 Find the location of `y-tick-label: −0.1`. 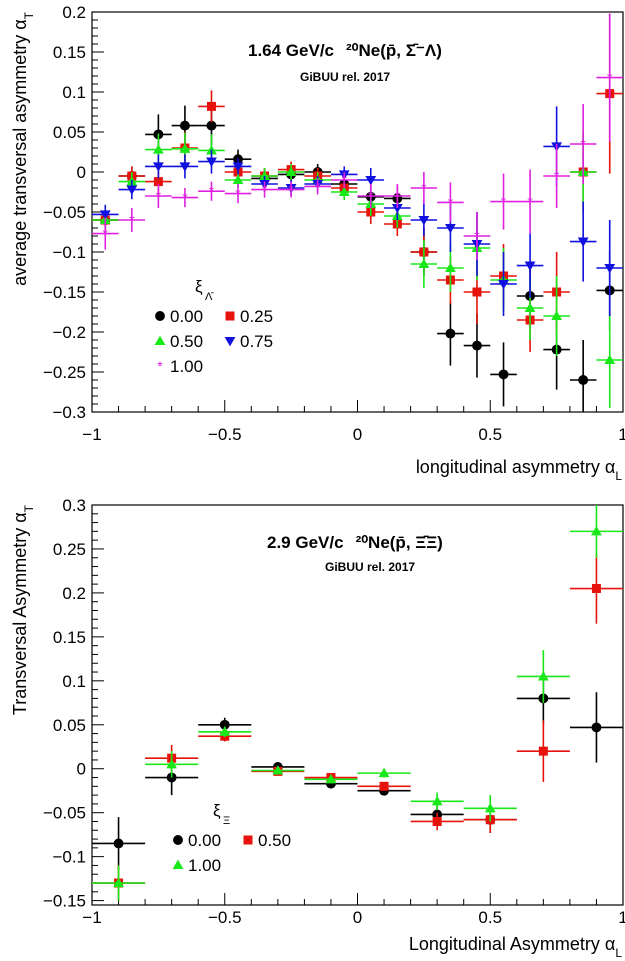

y-tick-label: −0.1 is located at coordinates (69, 857).